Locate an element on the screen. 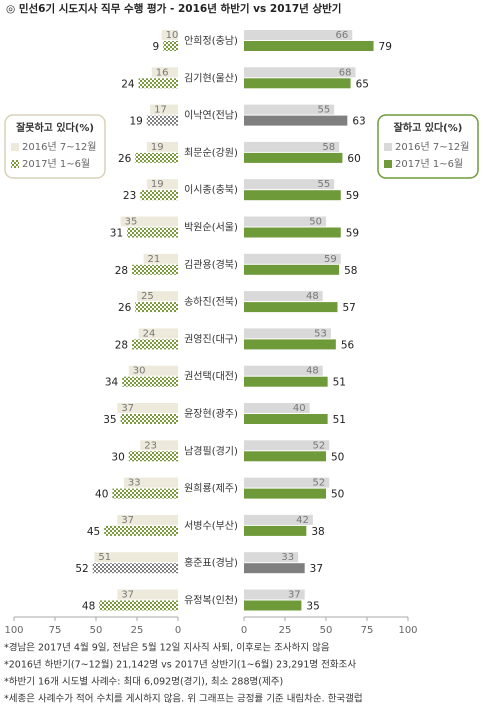 The height and width of the screenshot is (711, 483). value-label: 9 is located at coordinates (156, 47).